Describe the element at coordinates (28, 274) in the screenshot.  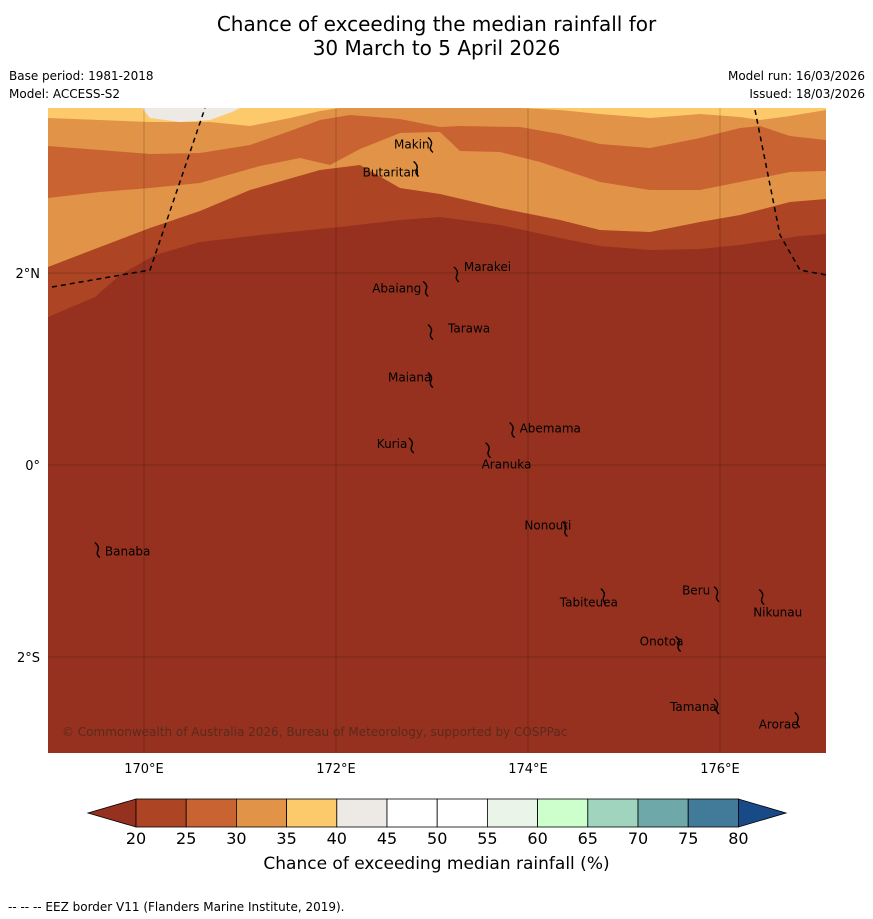
I see `lat-tick-label: 2°N` at that location.